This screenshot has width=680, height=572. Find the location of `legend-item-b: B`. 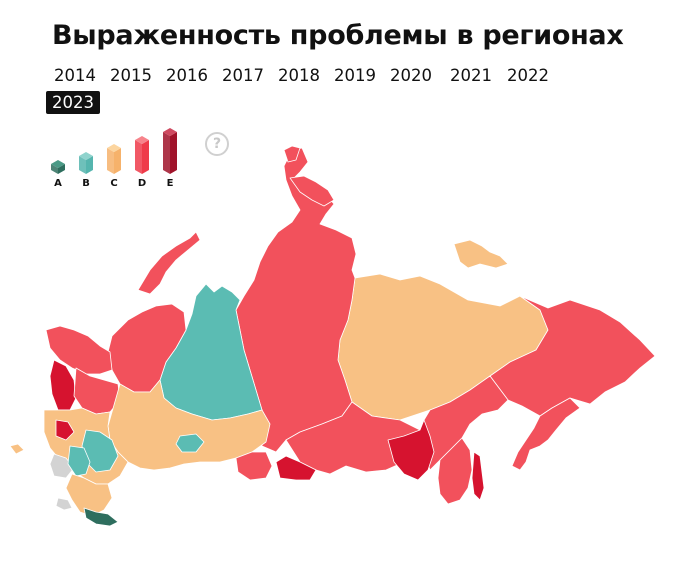

legend-item-b: B is located at coordinates (86, 158).